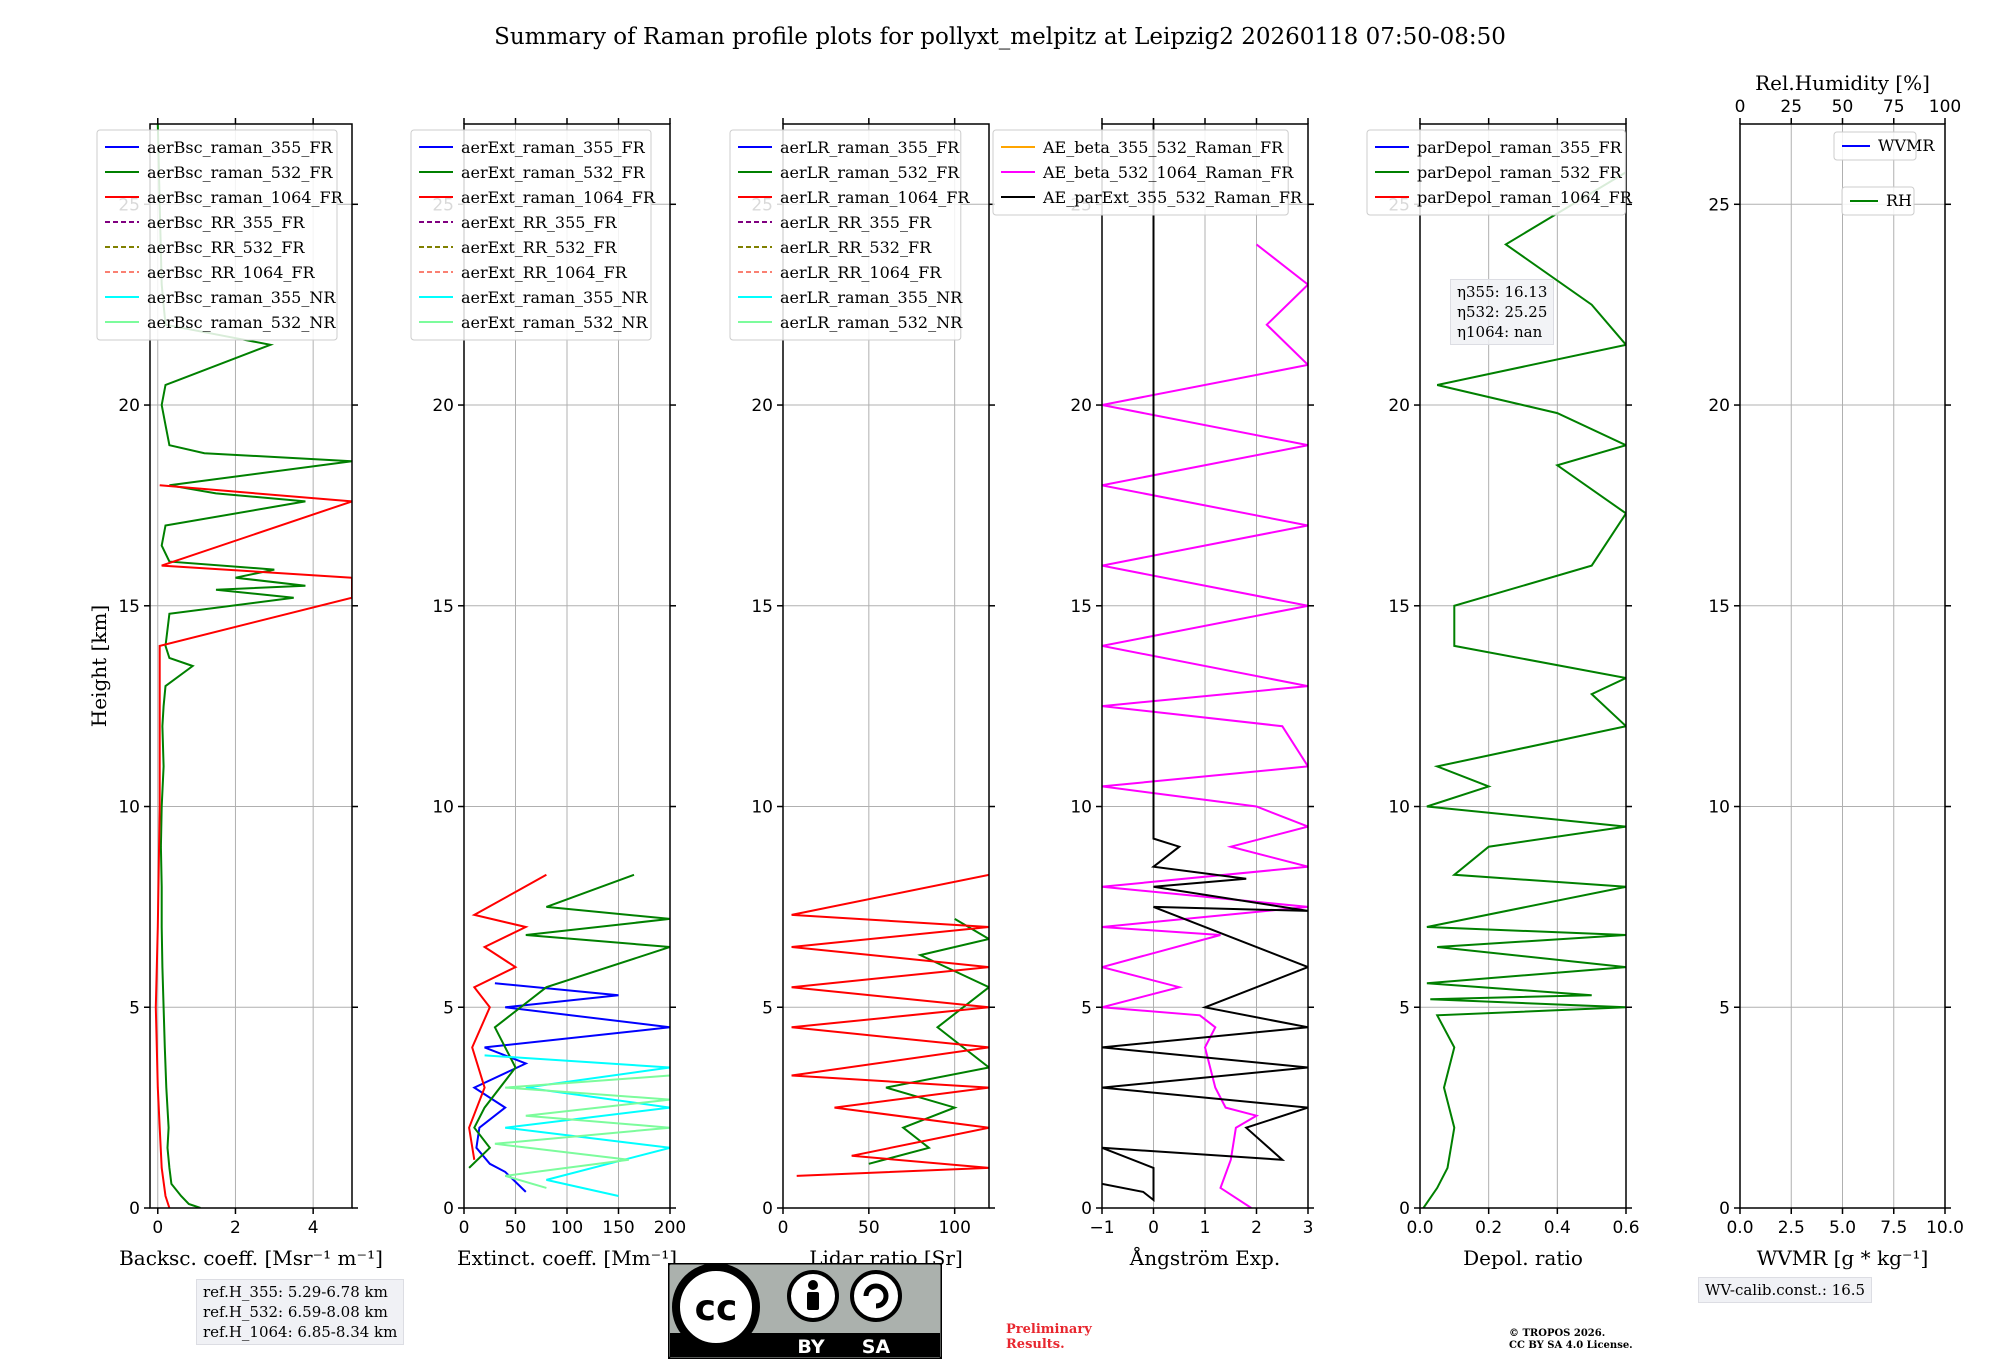  What do you see at coordinates (928, 1041) in the screenshot?
I see `series-line-aerLR_raman_532_FR` at bounding box center [928, 1041].